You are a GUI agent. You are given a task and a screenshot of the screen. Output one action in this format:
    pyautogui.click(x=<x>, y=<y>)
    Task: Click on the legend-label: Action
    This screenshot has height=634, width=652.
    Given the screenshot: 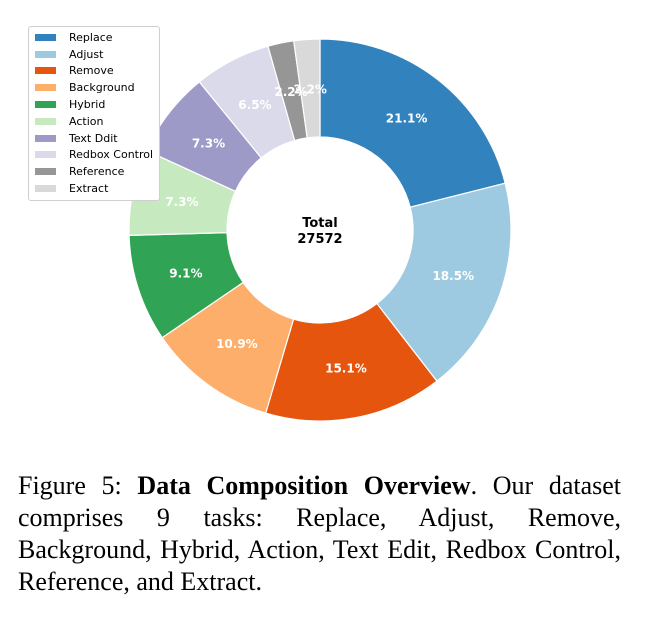 What is the action you would take?
    pyautogui.click(x=86, y=121)
    